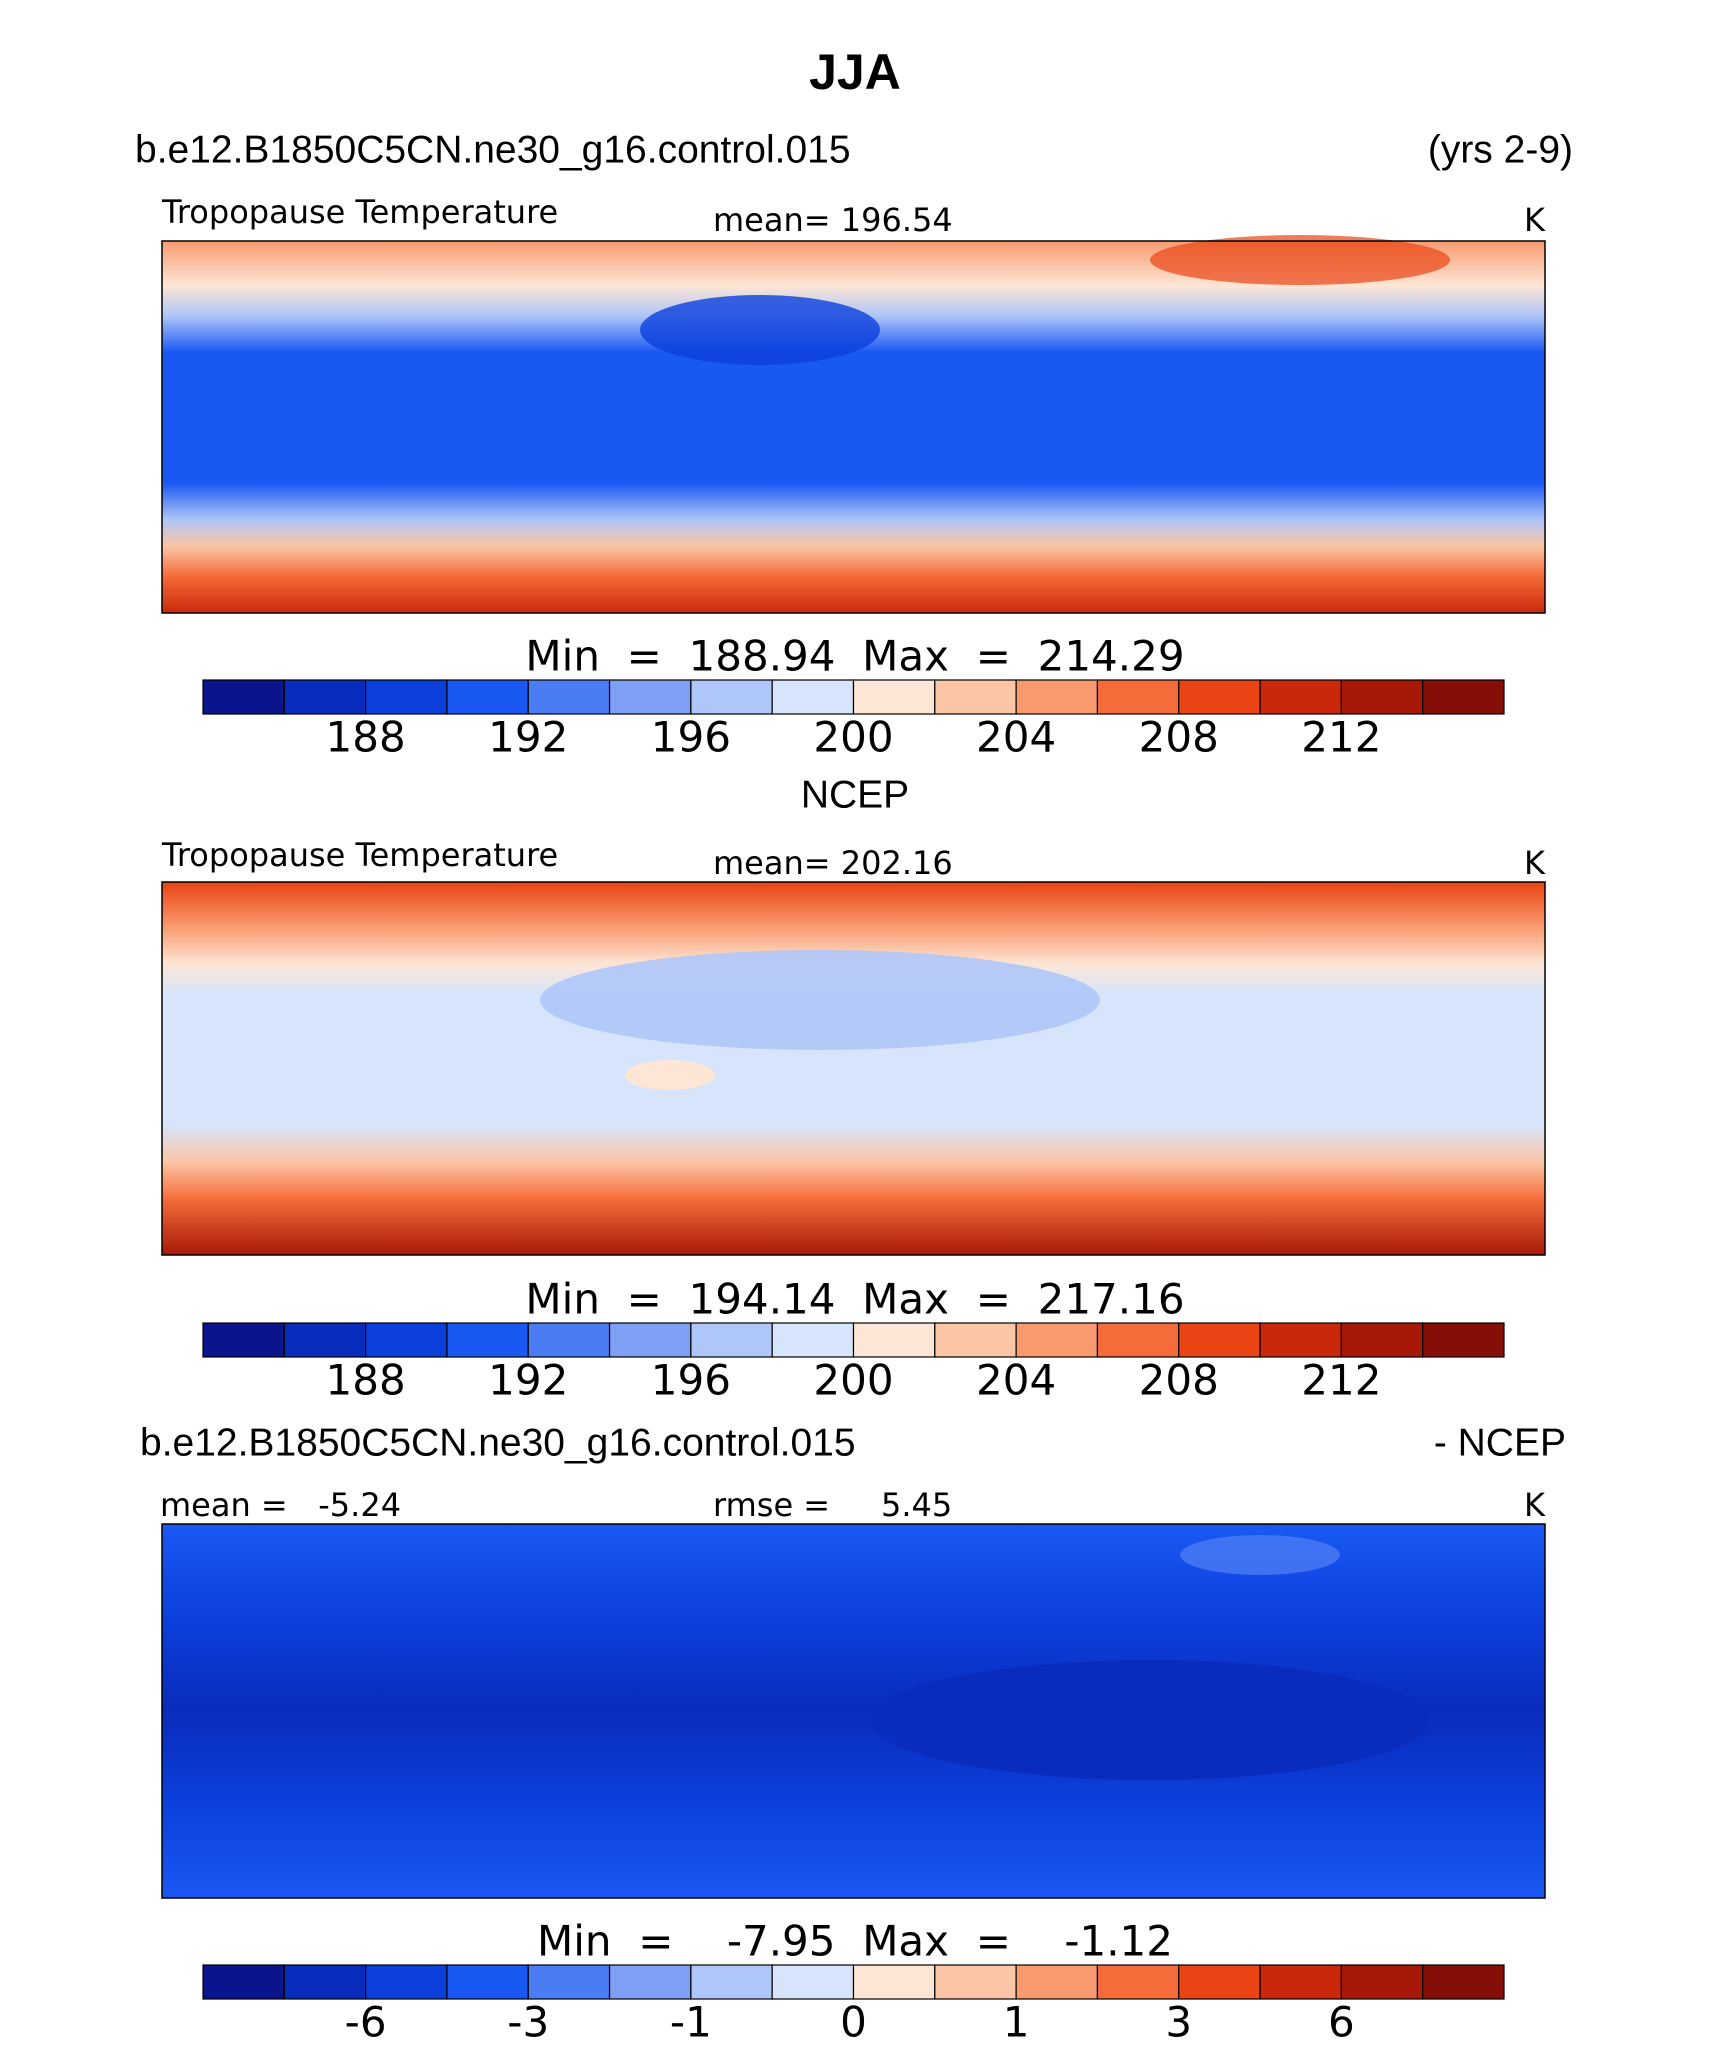  What do you see at coordinates (528, 2022) in the screenshot?
I see `colorbar-label: -3` at bounding box center [528, 2022].